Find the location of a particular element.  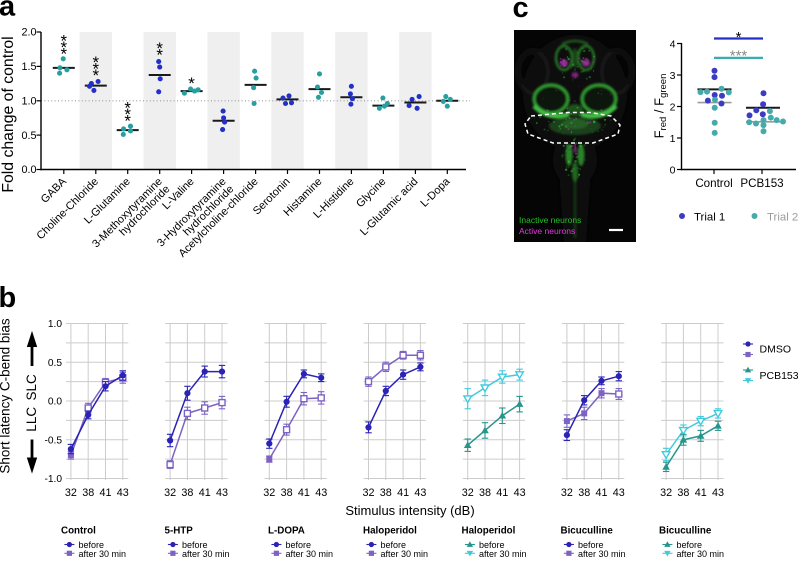

svg-text: SLC is located at coordinates (31, 387).